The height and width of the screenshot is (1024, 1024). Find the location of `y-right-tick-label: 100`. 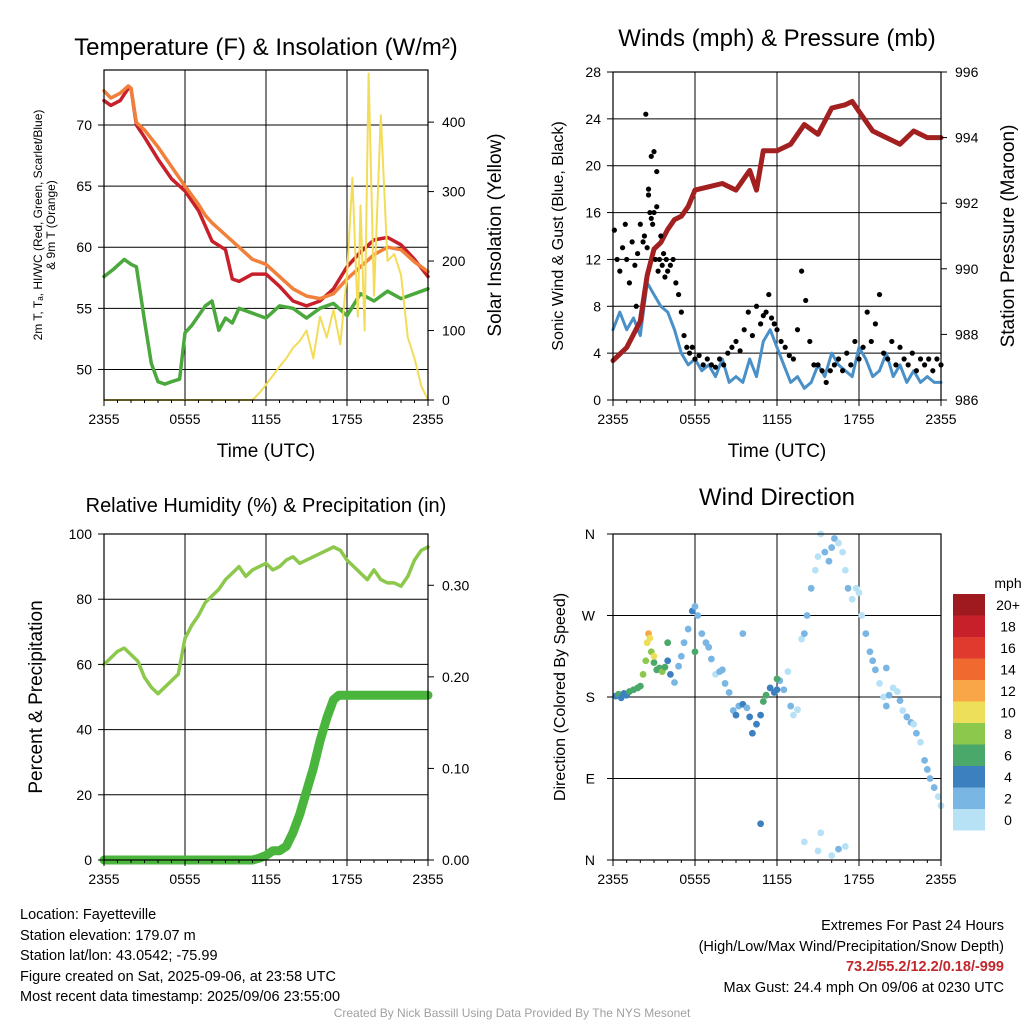

y-right-tick-label: 100 is located at coordinates (454, 331).